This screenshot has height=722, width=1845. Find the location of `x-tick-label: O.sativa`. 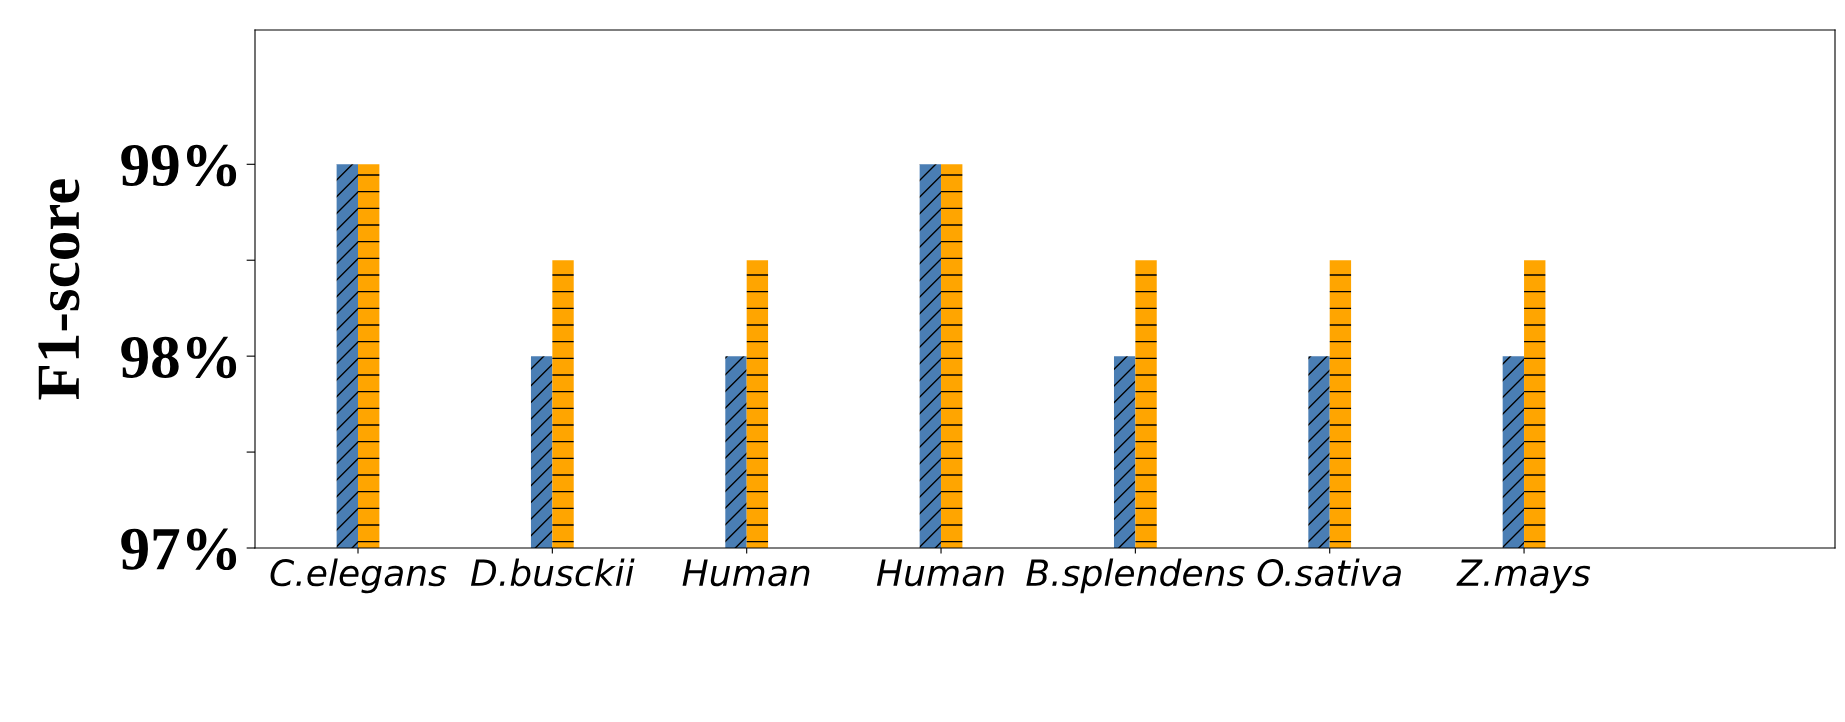

x-tick-label: O.sativa is located at coordinates (1329, 572).